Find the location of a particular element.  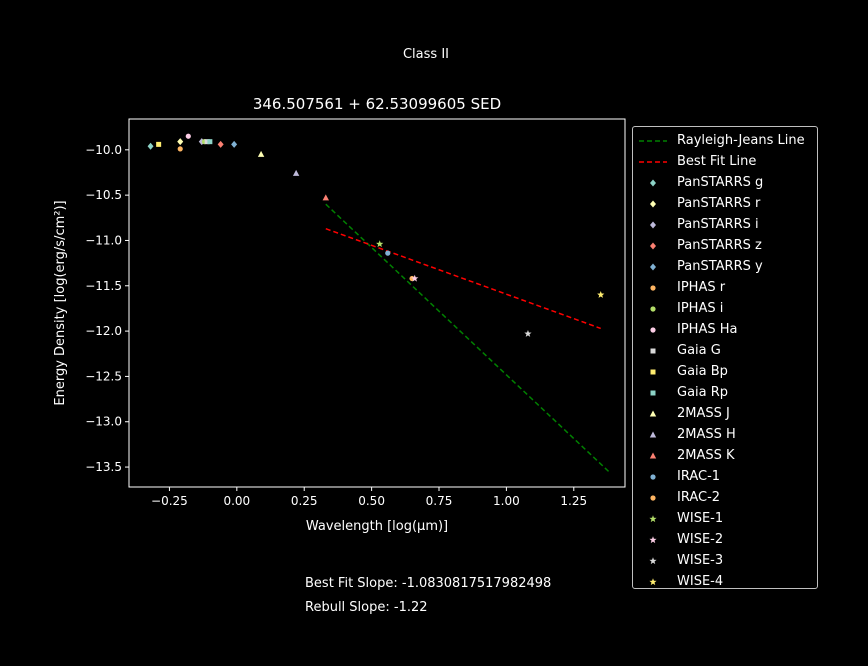

x-tick-label: 0.75 is located at coordinates (439, 501).